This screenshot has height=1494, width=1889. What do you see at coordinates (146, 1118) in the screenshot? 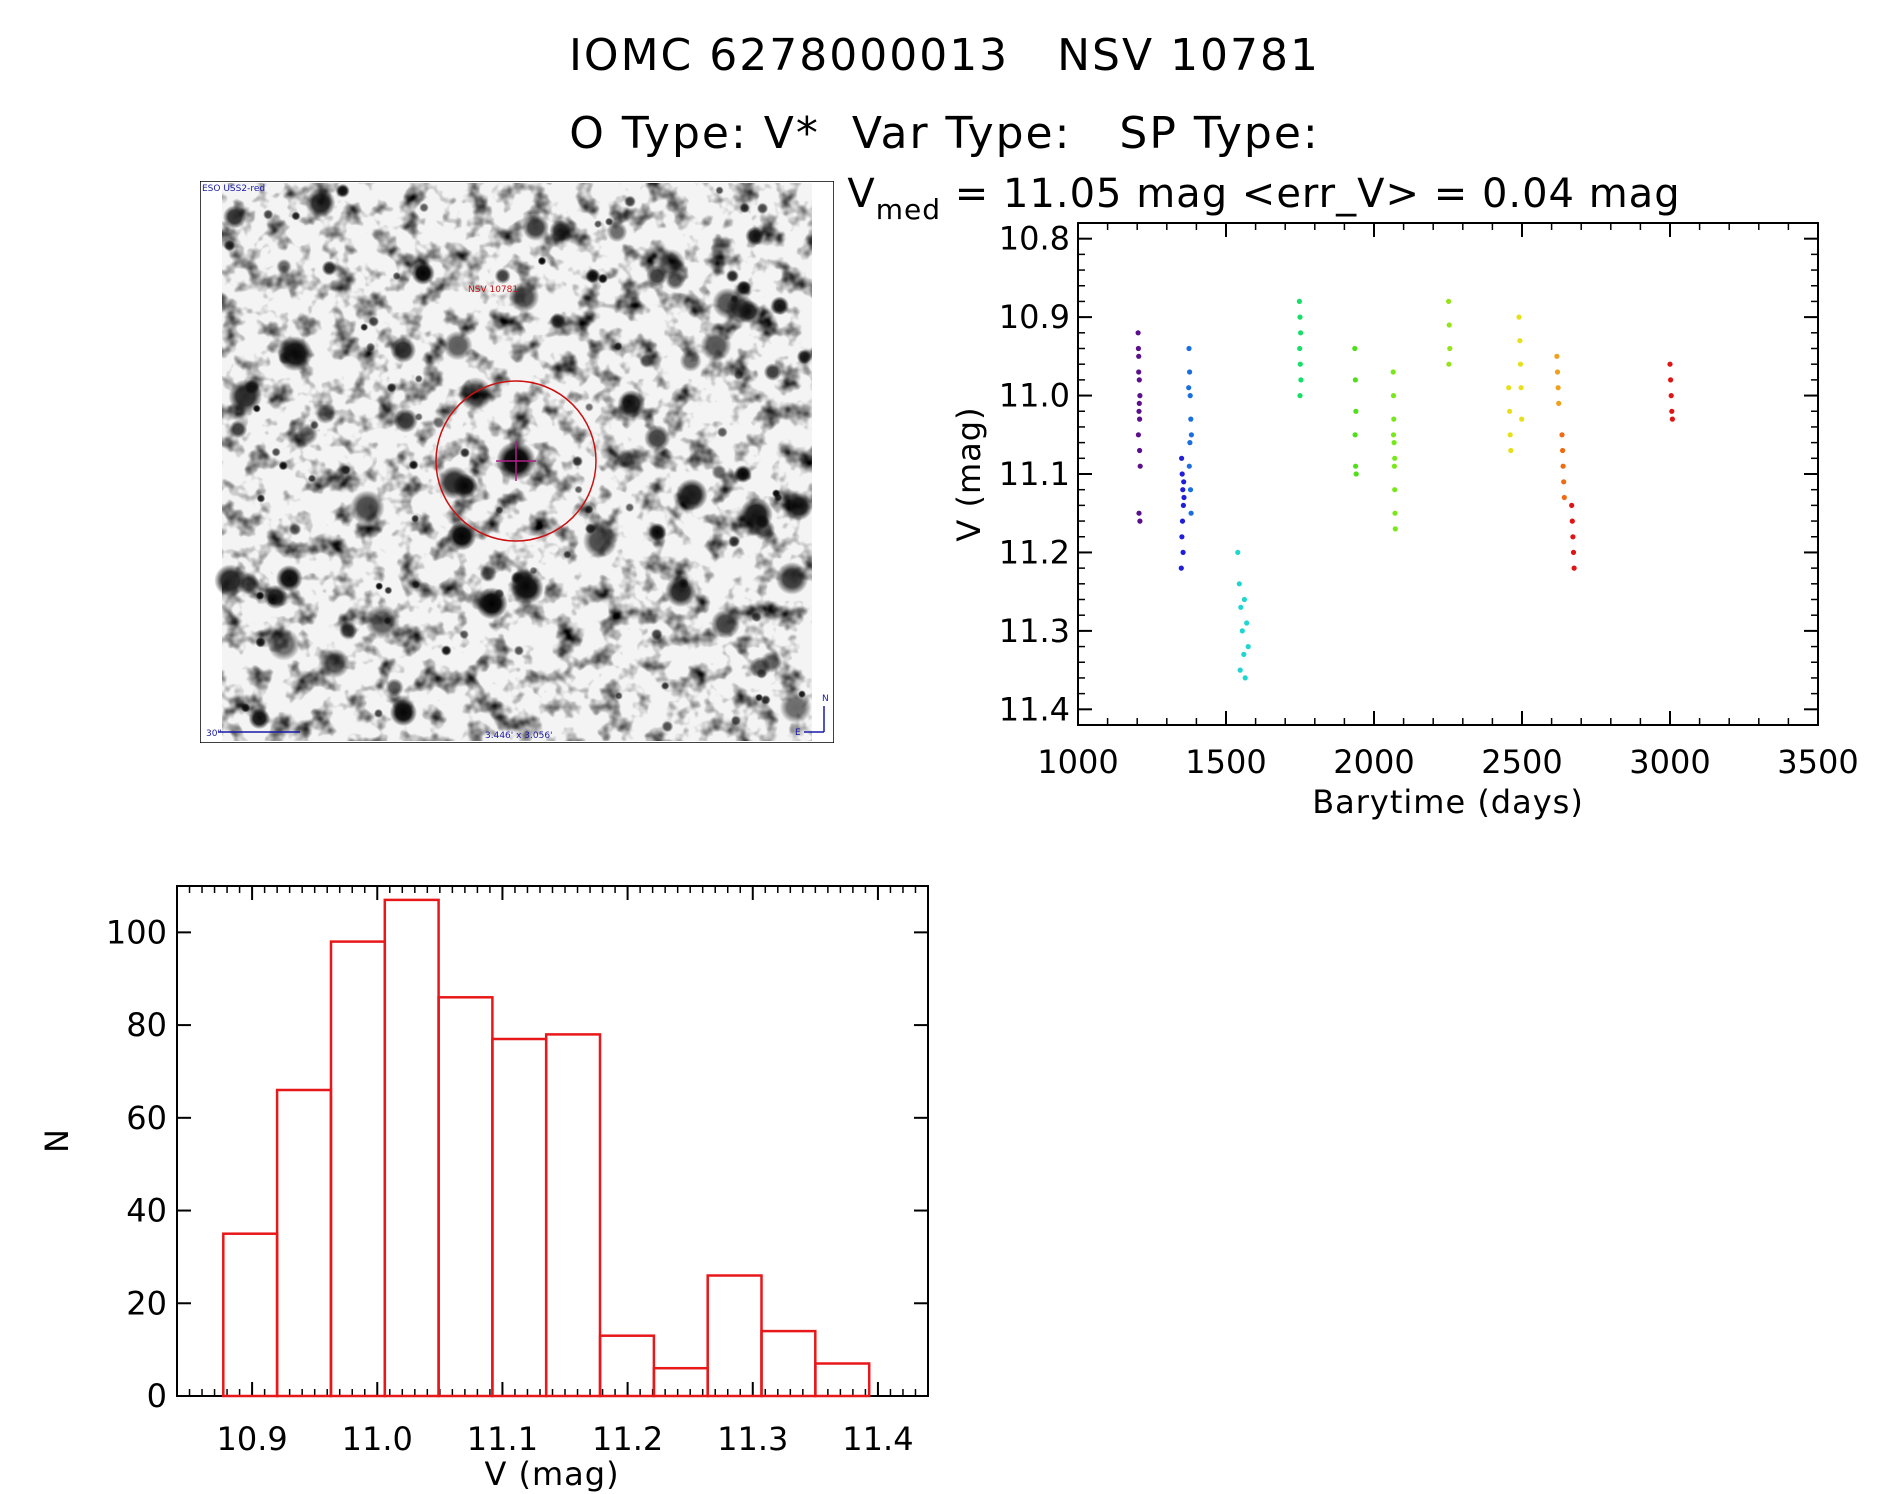
I see `histogram-ytick-label: 60` at bounding box center [146, 1118].